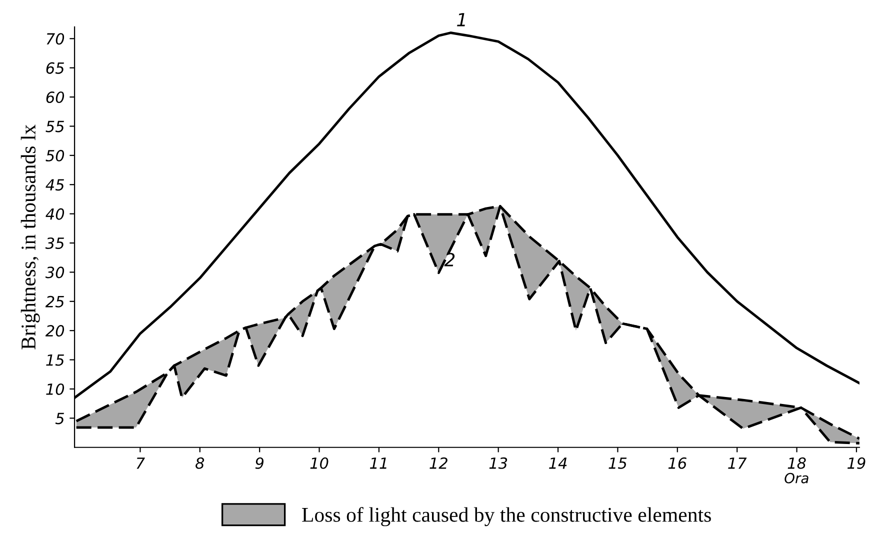  I want to click on x-tick-label: 18, so click(797, 463).